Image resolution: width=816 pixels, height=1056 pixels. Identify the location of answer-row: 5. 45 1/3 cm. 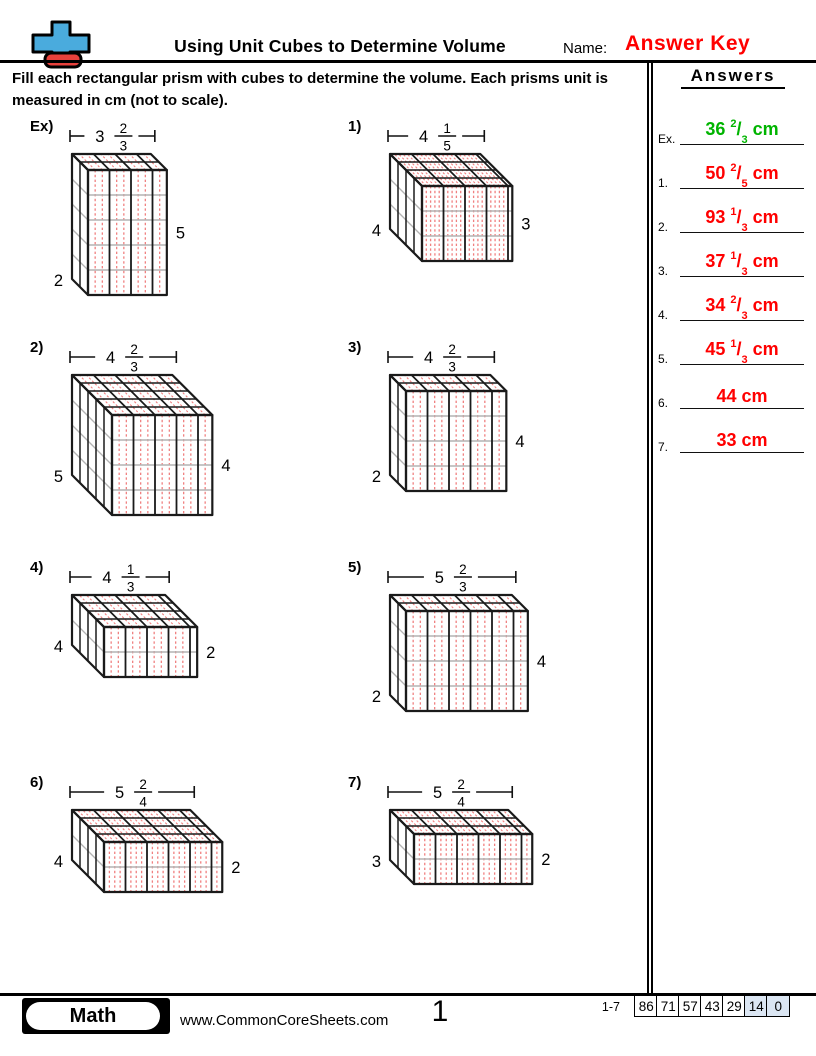
(733, 347).